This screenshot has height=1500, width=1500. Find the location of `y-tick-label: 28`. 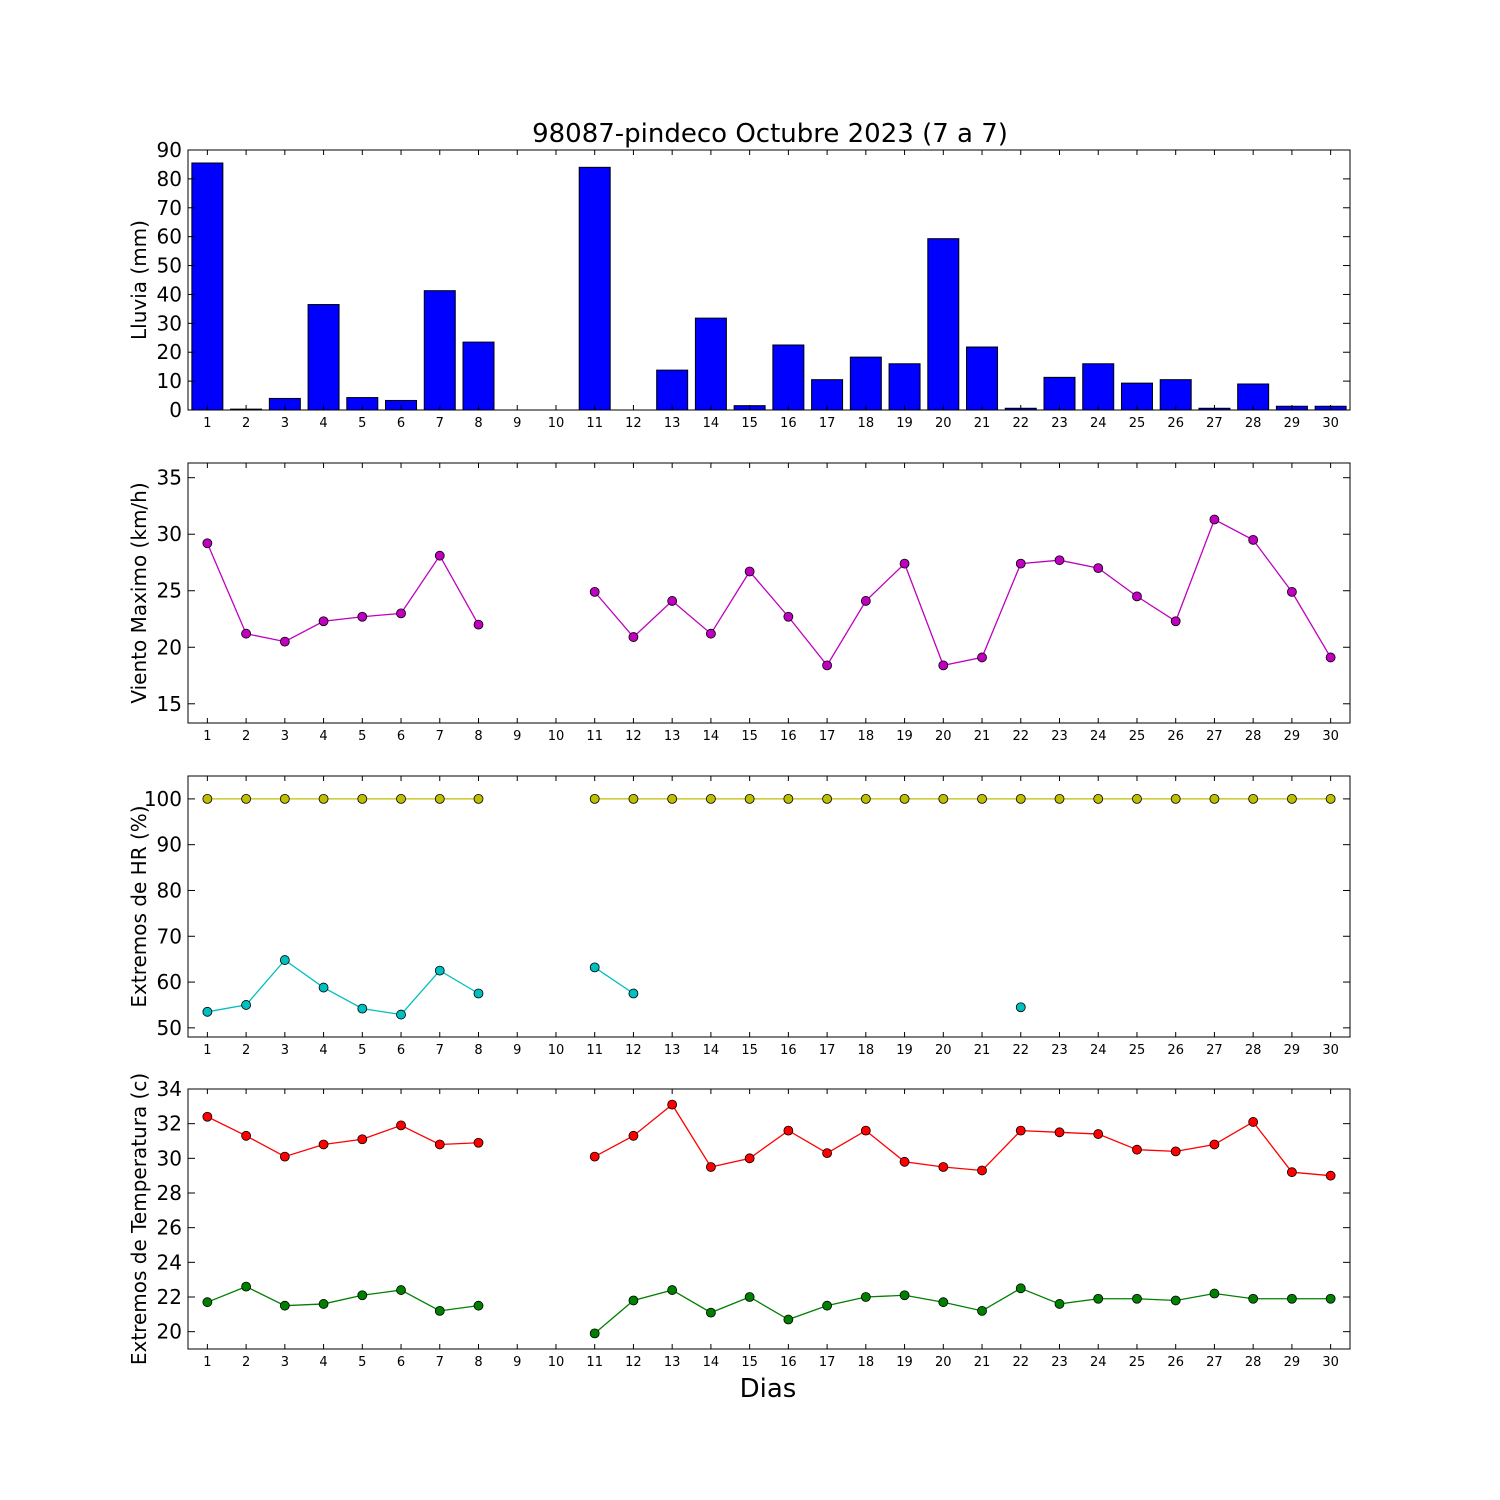

y-tick-label: 28 is located at coordinates (169, 1193).